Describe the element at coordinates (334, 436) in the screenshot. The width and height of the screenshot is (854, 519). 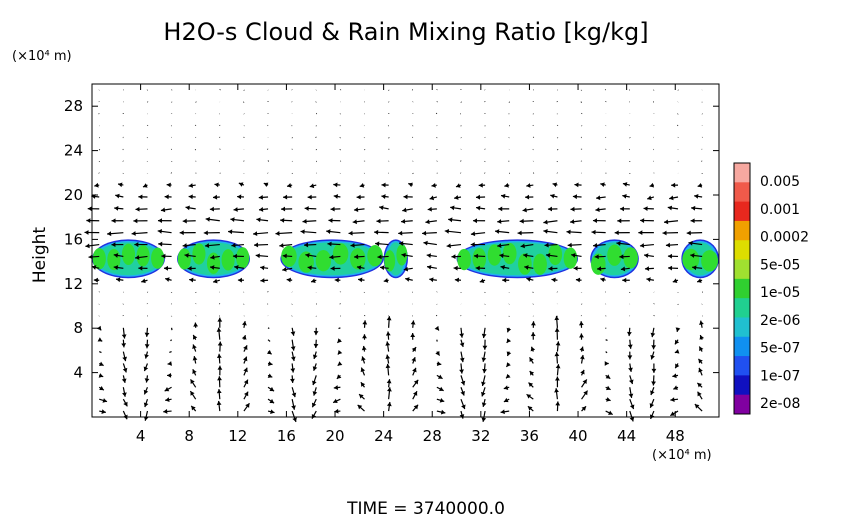
I see `x-tick-label: 20` at that location.